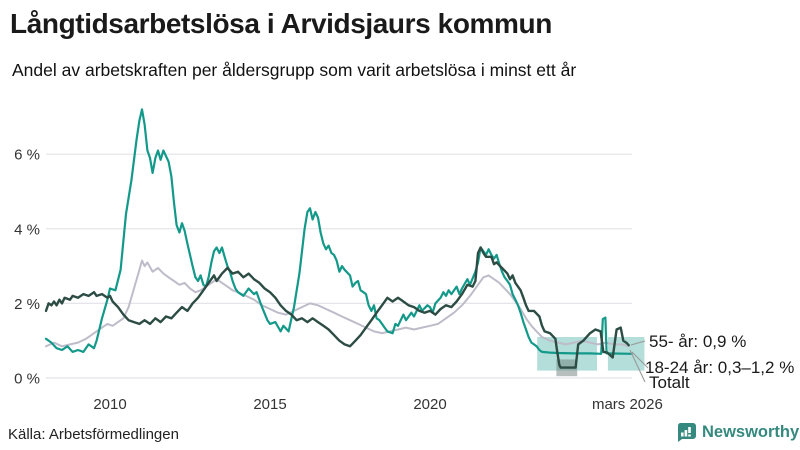 The width and height of the screenshot is (800, 450). What do you see at coordinates (27, 304) in the screenshot?
I see `y-tick-label: 2 %` at bounding box center [27, 304].